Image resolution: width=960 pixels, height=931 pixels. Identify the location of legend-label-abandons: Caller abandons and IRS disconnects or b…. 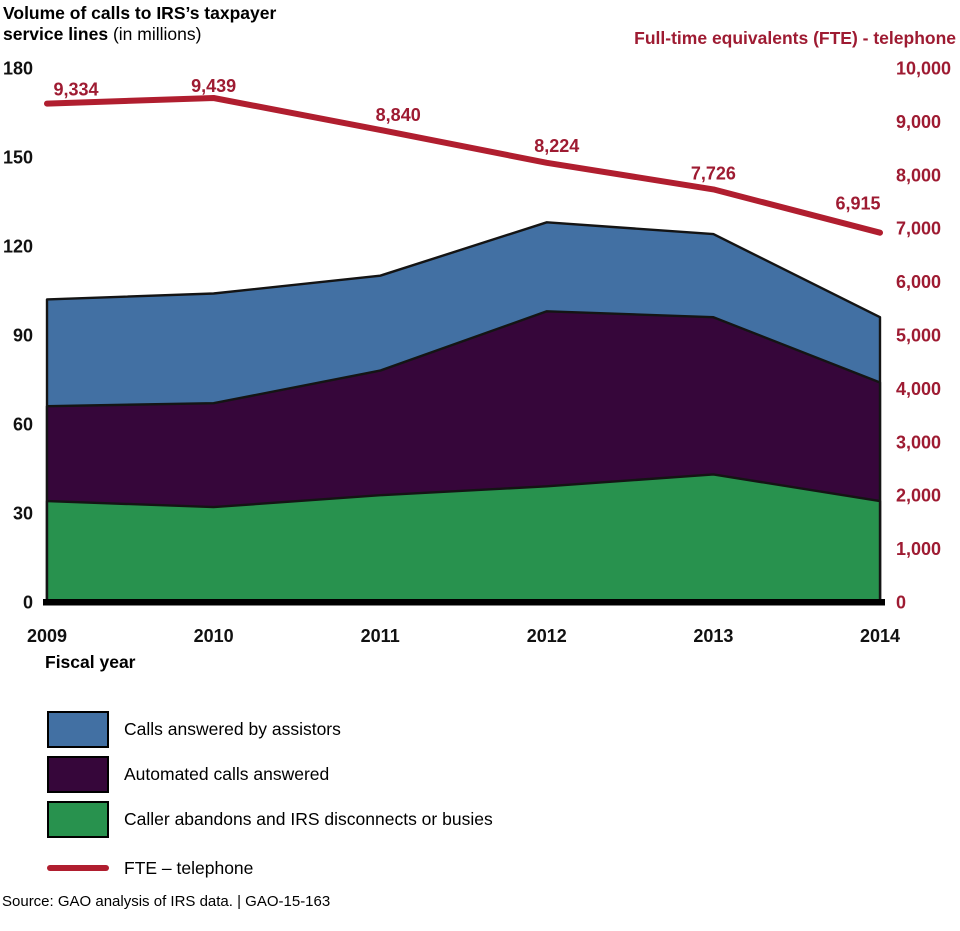
(308, 819).